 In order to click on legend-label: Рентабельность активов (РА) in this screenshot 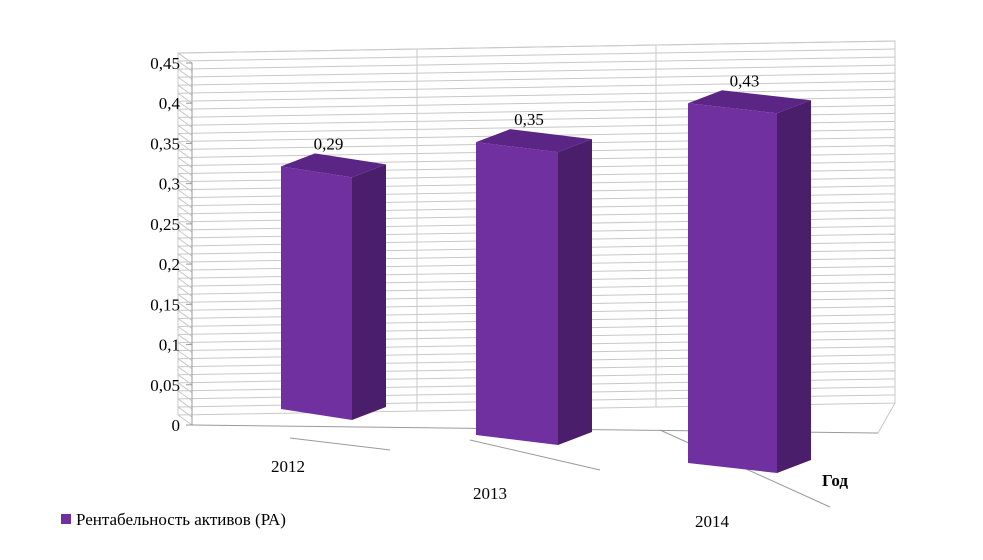, I will do `click(181, 519)`.